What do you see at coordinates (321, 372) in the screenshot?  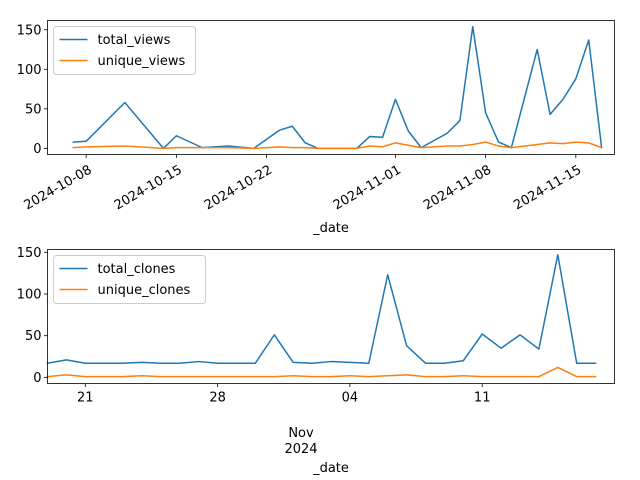 I see `clones-series-line-unique_clones` at bounding box center [321, 372].